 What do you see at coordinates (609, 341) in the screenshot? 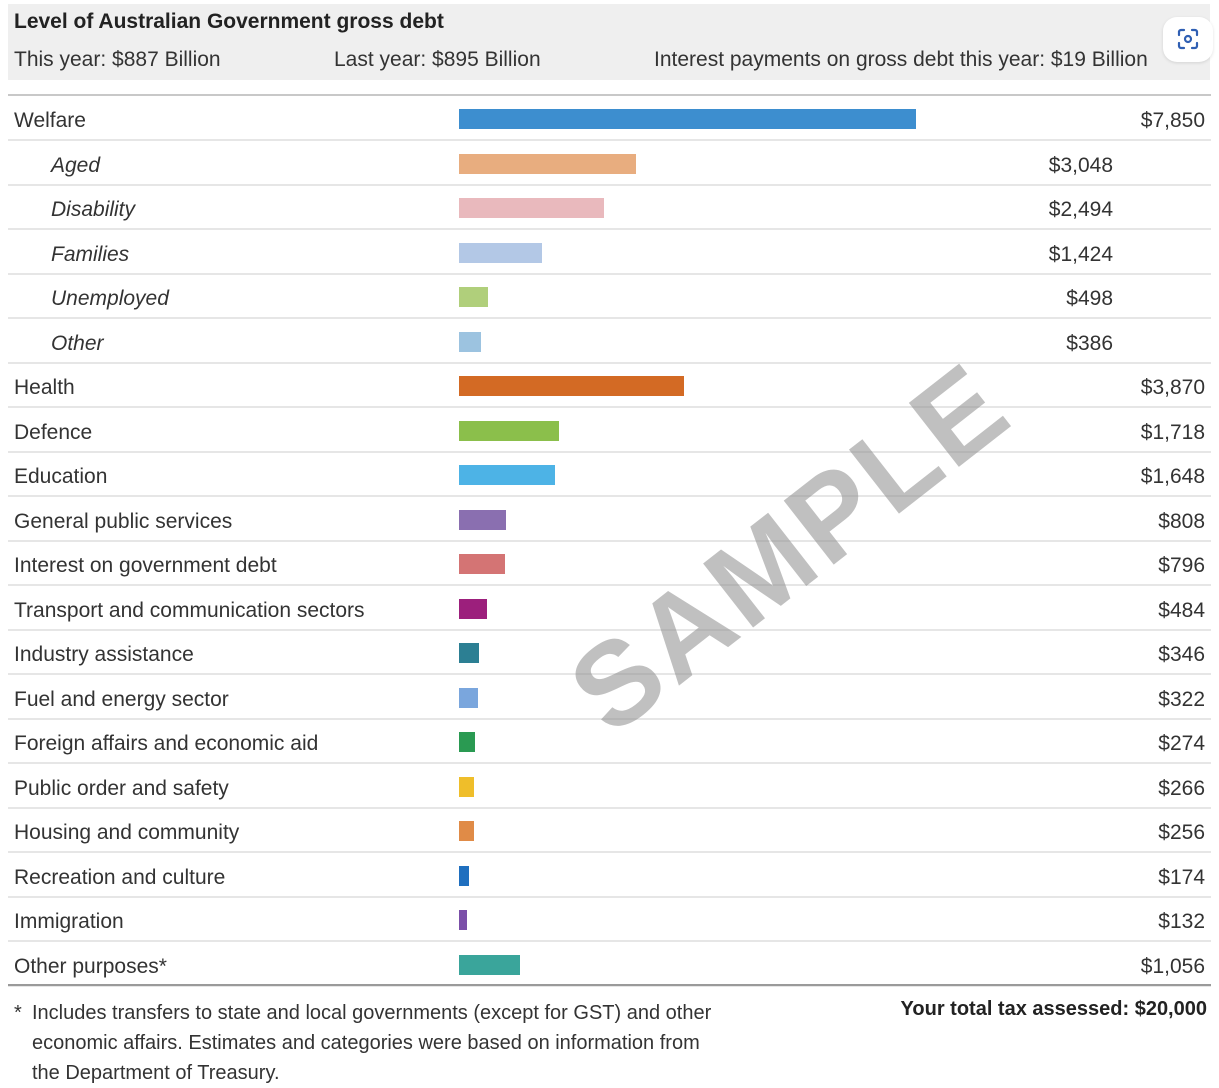
I see `chart-row: Other $386` at bounding box center [609, 341].